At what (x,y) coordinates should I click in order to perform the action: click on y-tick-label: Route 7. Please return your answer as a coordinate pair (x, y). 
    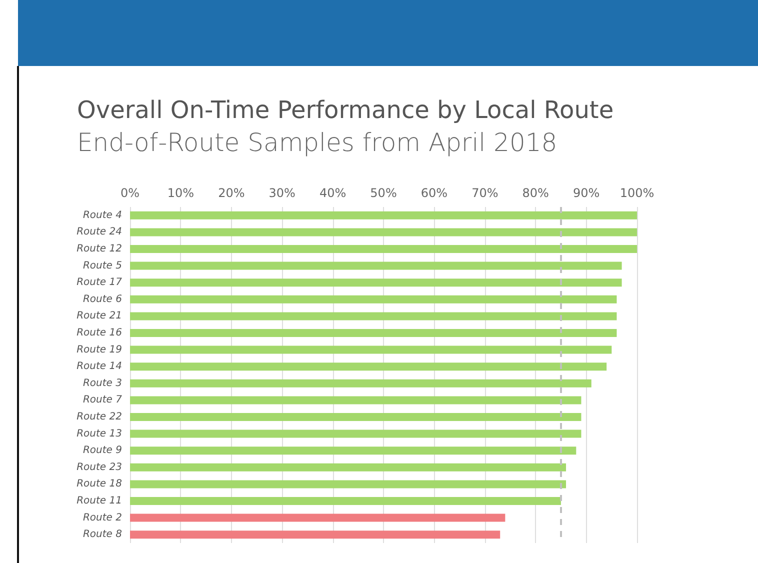
    Looking at the image, I should click on (102, 400).